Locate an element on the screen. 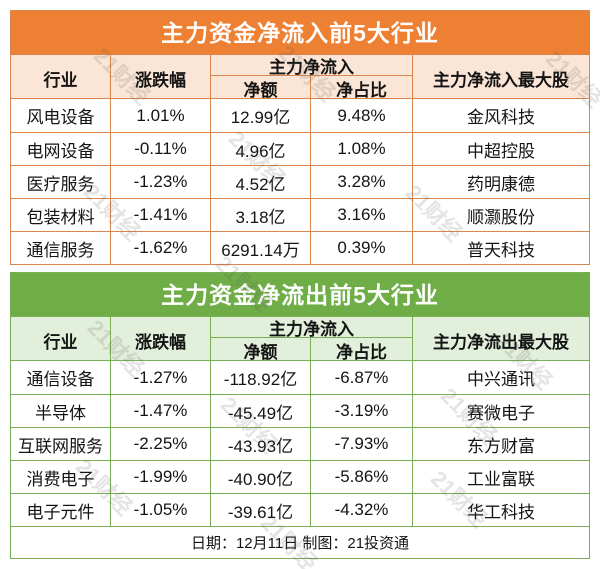  industry-cell: 电子元件 is located at coordinates (61, 510).